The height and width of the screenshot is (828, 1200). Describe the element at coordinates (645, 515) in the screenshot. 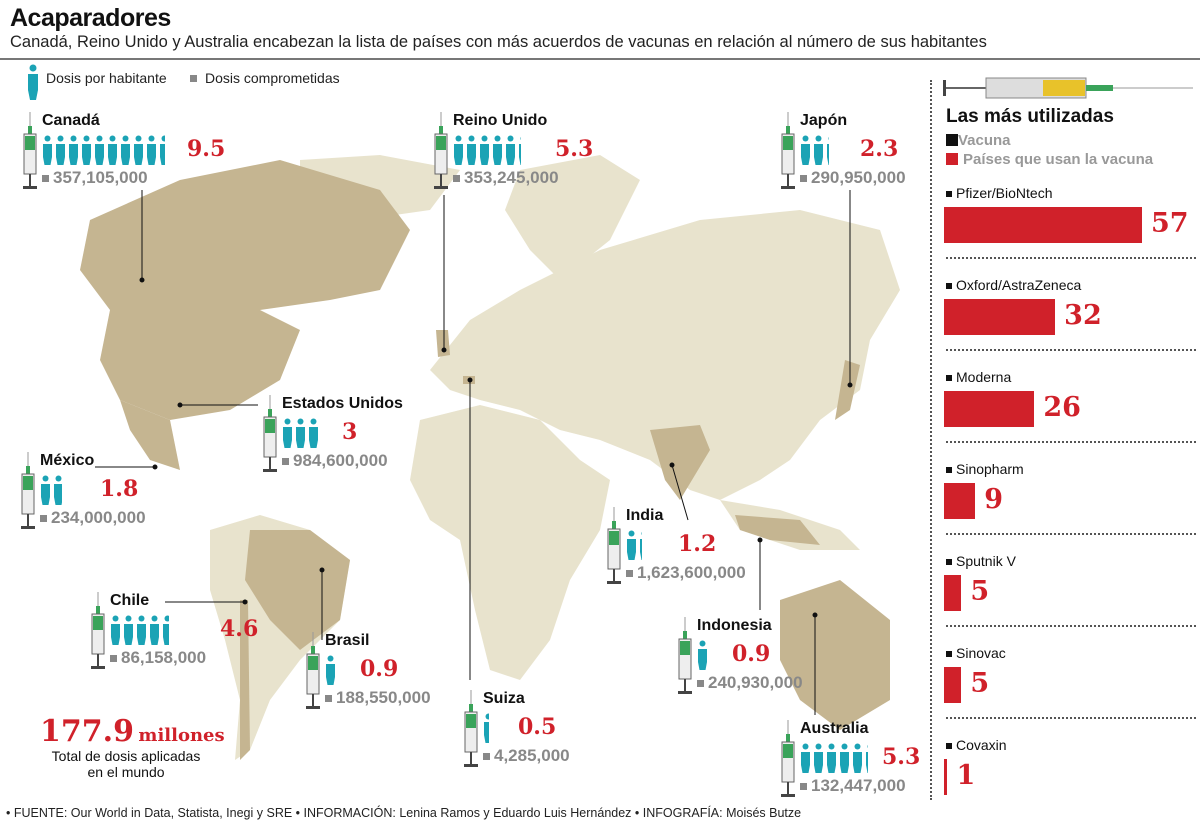

I see `country-name: India` at that location.